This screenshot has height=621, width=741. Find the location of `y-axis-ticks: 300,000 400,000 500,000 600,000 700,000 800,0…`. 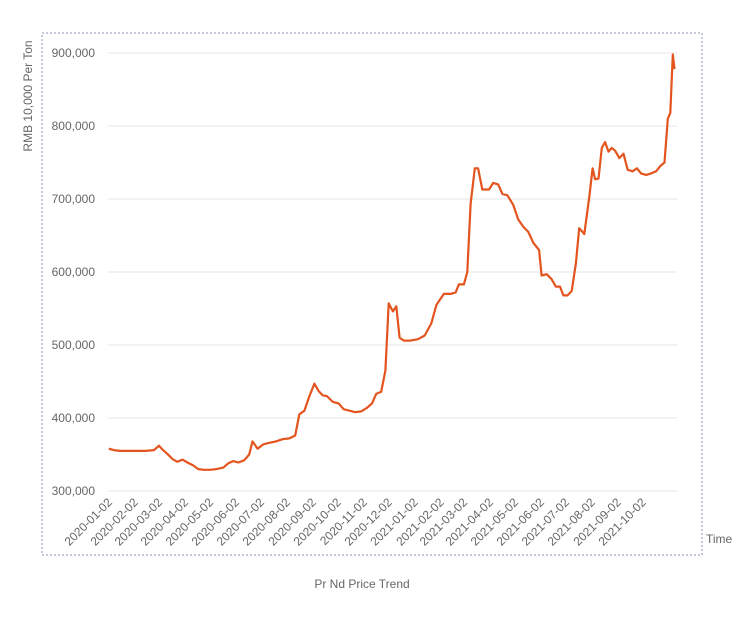

y-axis-ticks: 300,000 400,000 500,000 600,000 700,000 800,0… is located at coordinates (74, 272).